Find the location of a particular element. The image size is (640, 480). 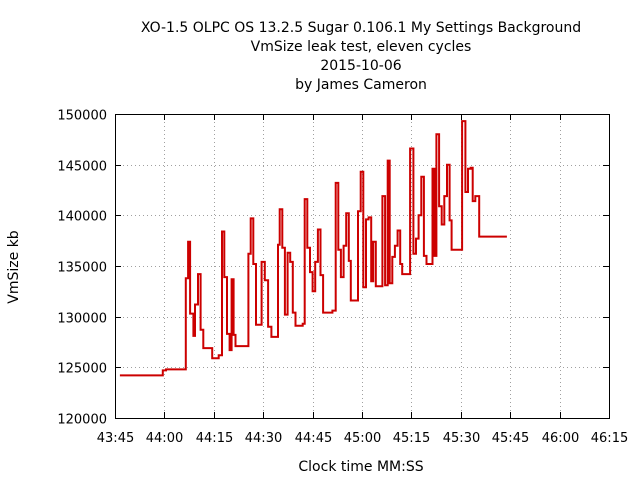

y-tick-label: 125000 is located at coordinates (82, 369).